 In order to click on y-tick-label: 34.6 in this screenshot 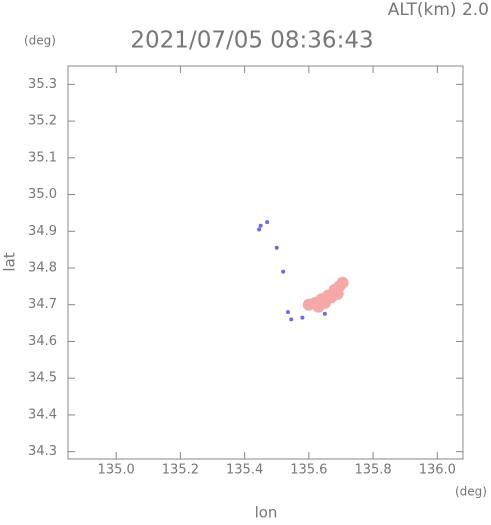, I will do `click(42, 341)`.